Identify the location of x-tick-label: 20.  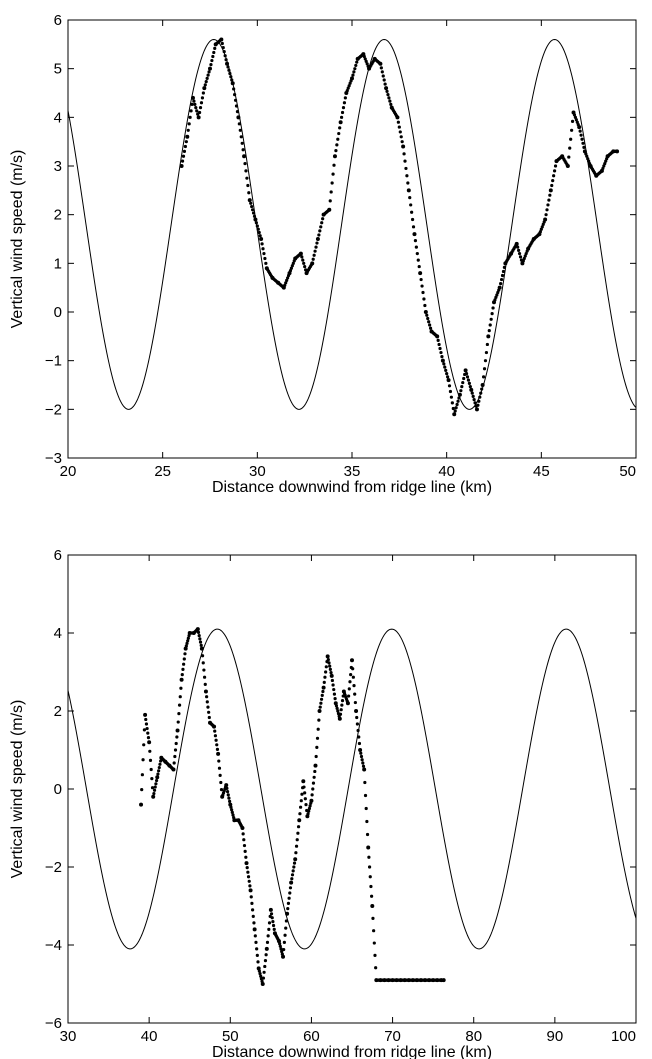
(68, 471).